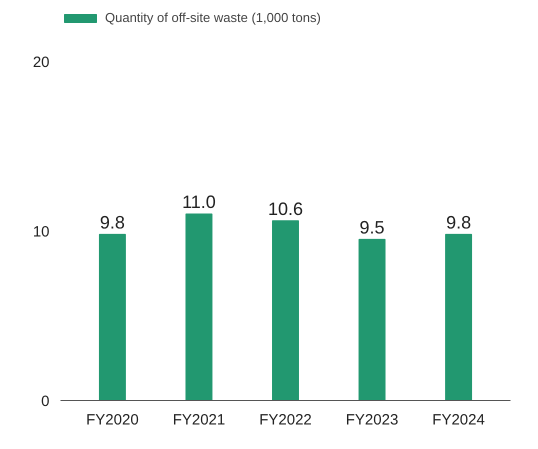 Image resolution: width=538 pixels, height=449 pixels. Describe the element at coordinates (286, 208) in the screenshot. I see `data-label: 10.6` at that location.